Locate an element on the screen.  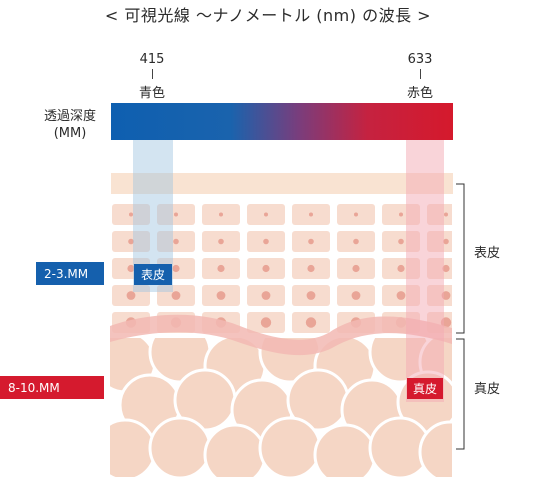
red-depth-badge: 8-10.MM is located at coordinates (52, 387).